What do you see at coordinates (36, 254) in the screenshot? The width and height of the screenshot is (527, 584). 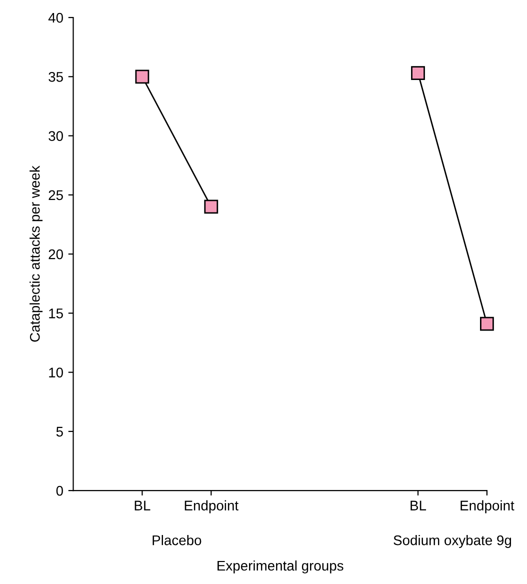 I see `y-axis-title: Cataplectic attacks per week` at bounding box center [36, 254].